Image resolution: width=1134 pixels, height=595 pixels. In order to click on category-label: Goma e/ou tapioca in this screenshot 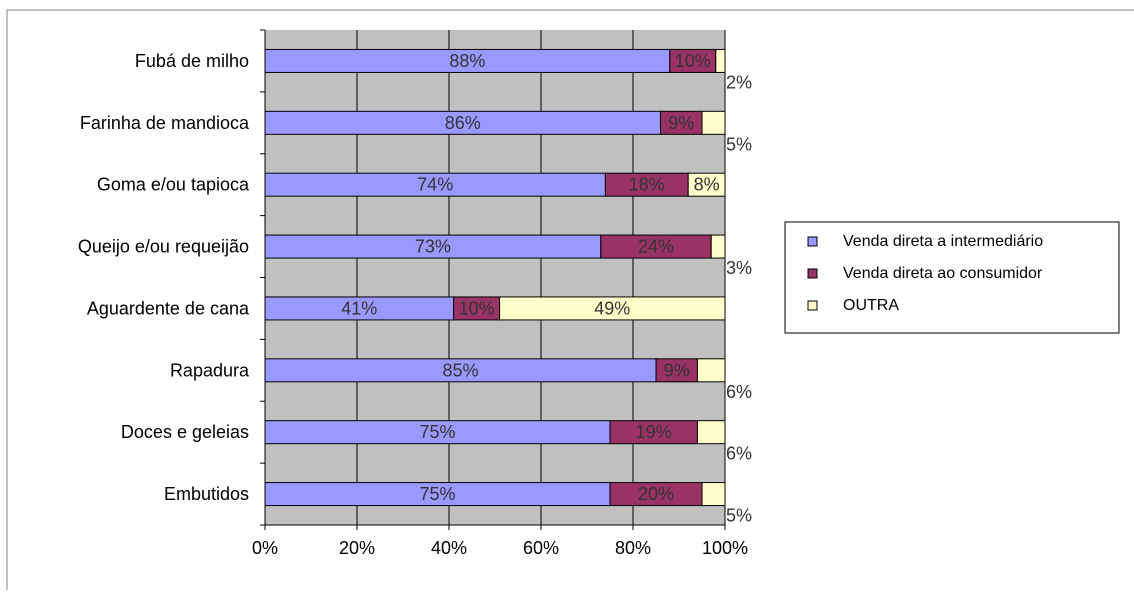, I will do `click(173, 185)`.